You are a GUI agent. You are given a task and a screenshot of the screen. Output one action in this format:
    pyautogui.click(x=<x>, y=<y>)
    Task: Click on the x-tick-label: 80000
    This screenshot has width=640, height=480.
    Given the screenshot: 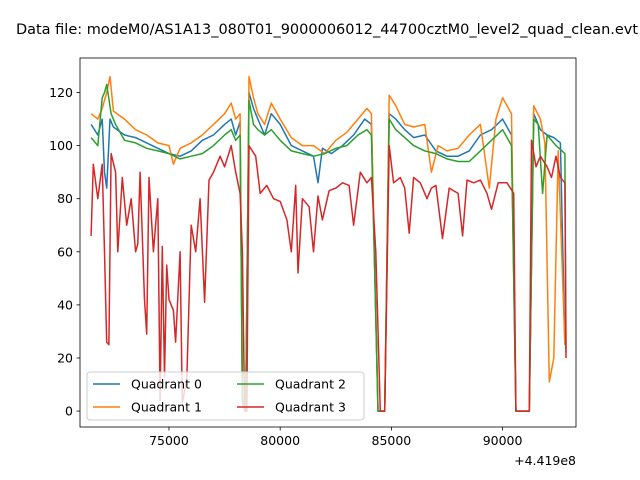 What is the action you would take?
    pyautogui.click(x=280, y=440)
    